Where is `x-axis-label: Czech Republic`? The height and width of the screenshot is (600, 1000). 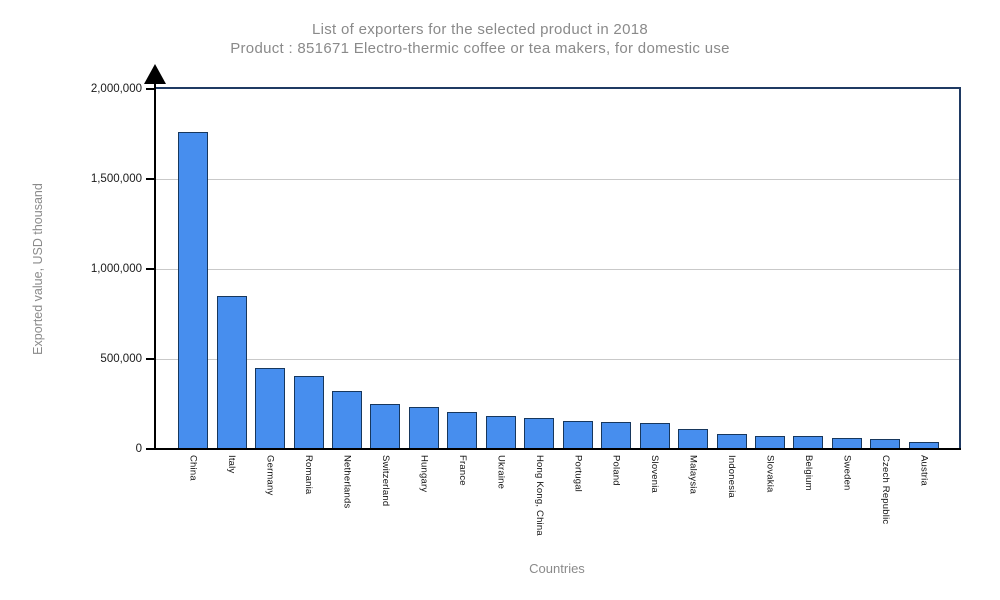 x-axis-label: Czech Republic is located at coordinates (885, 490).